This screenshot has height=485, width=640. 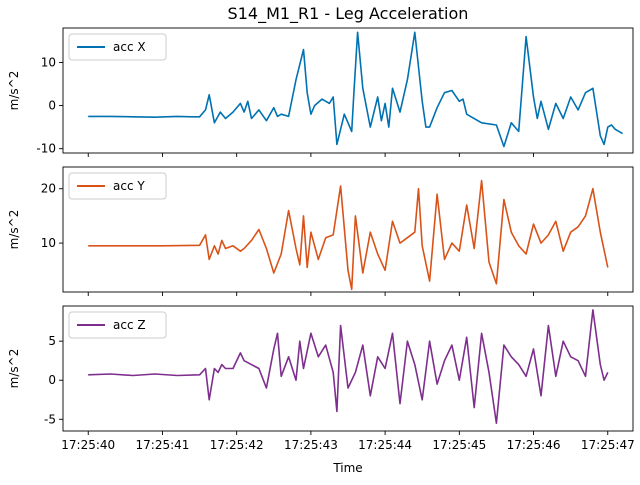 What do you see at coordinates (311, 445) in the screenshot?
I see `x-tick-label: 17:25:43` at bounding box center [311, 445].